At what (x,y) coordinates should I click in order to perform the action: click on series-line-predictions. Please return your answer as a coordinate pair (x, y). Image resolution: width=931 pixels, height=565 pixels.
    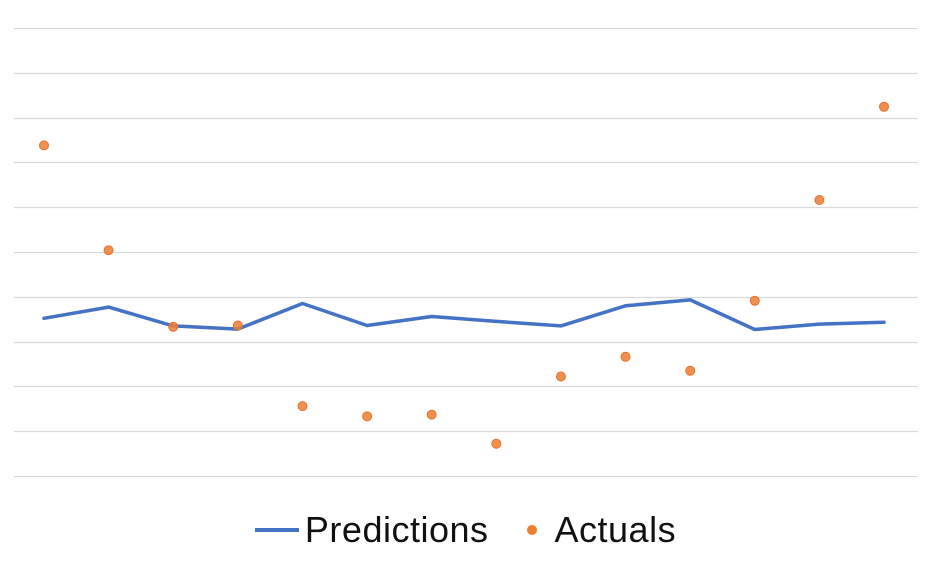
    Looking at the image, I should click on (464, 315).